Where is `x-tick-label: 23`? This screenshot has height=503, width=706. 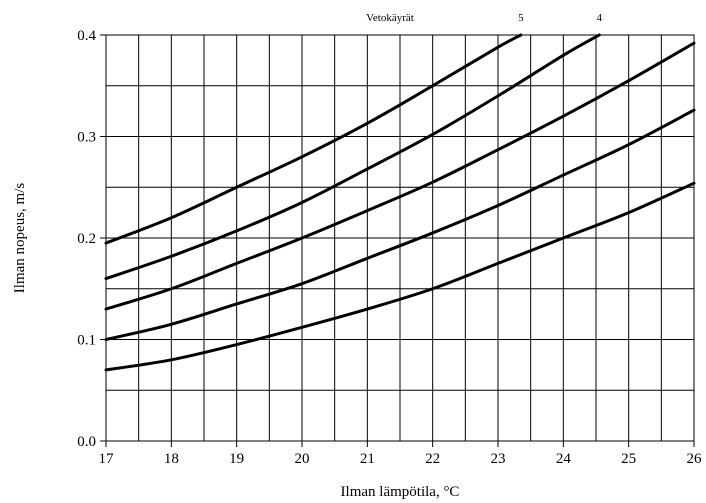 x-tick-label: 23 is located at coordinates (498, 459).